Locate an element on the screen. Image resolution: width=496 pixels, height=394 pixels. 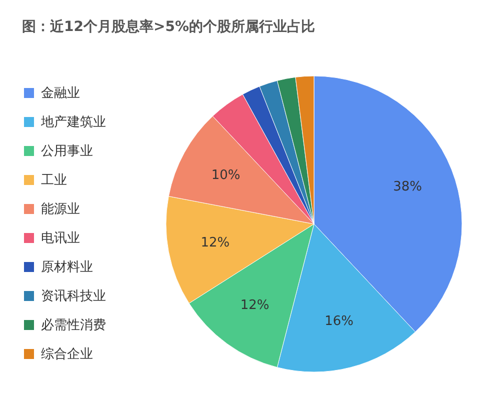
legend-label: 综合企业 is located at coordinates (67, 354).